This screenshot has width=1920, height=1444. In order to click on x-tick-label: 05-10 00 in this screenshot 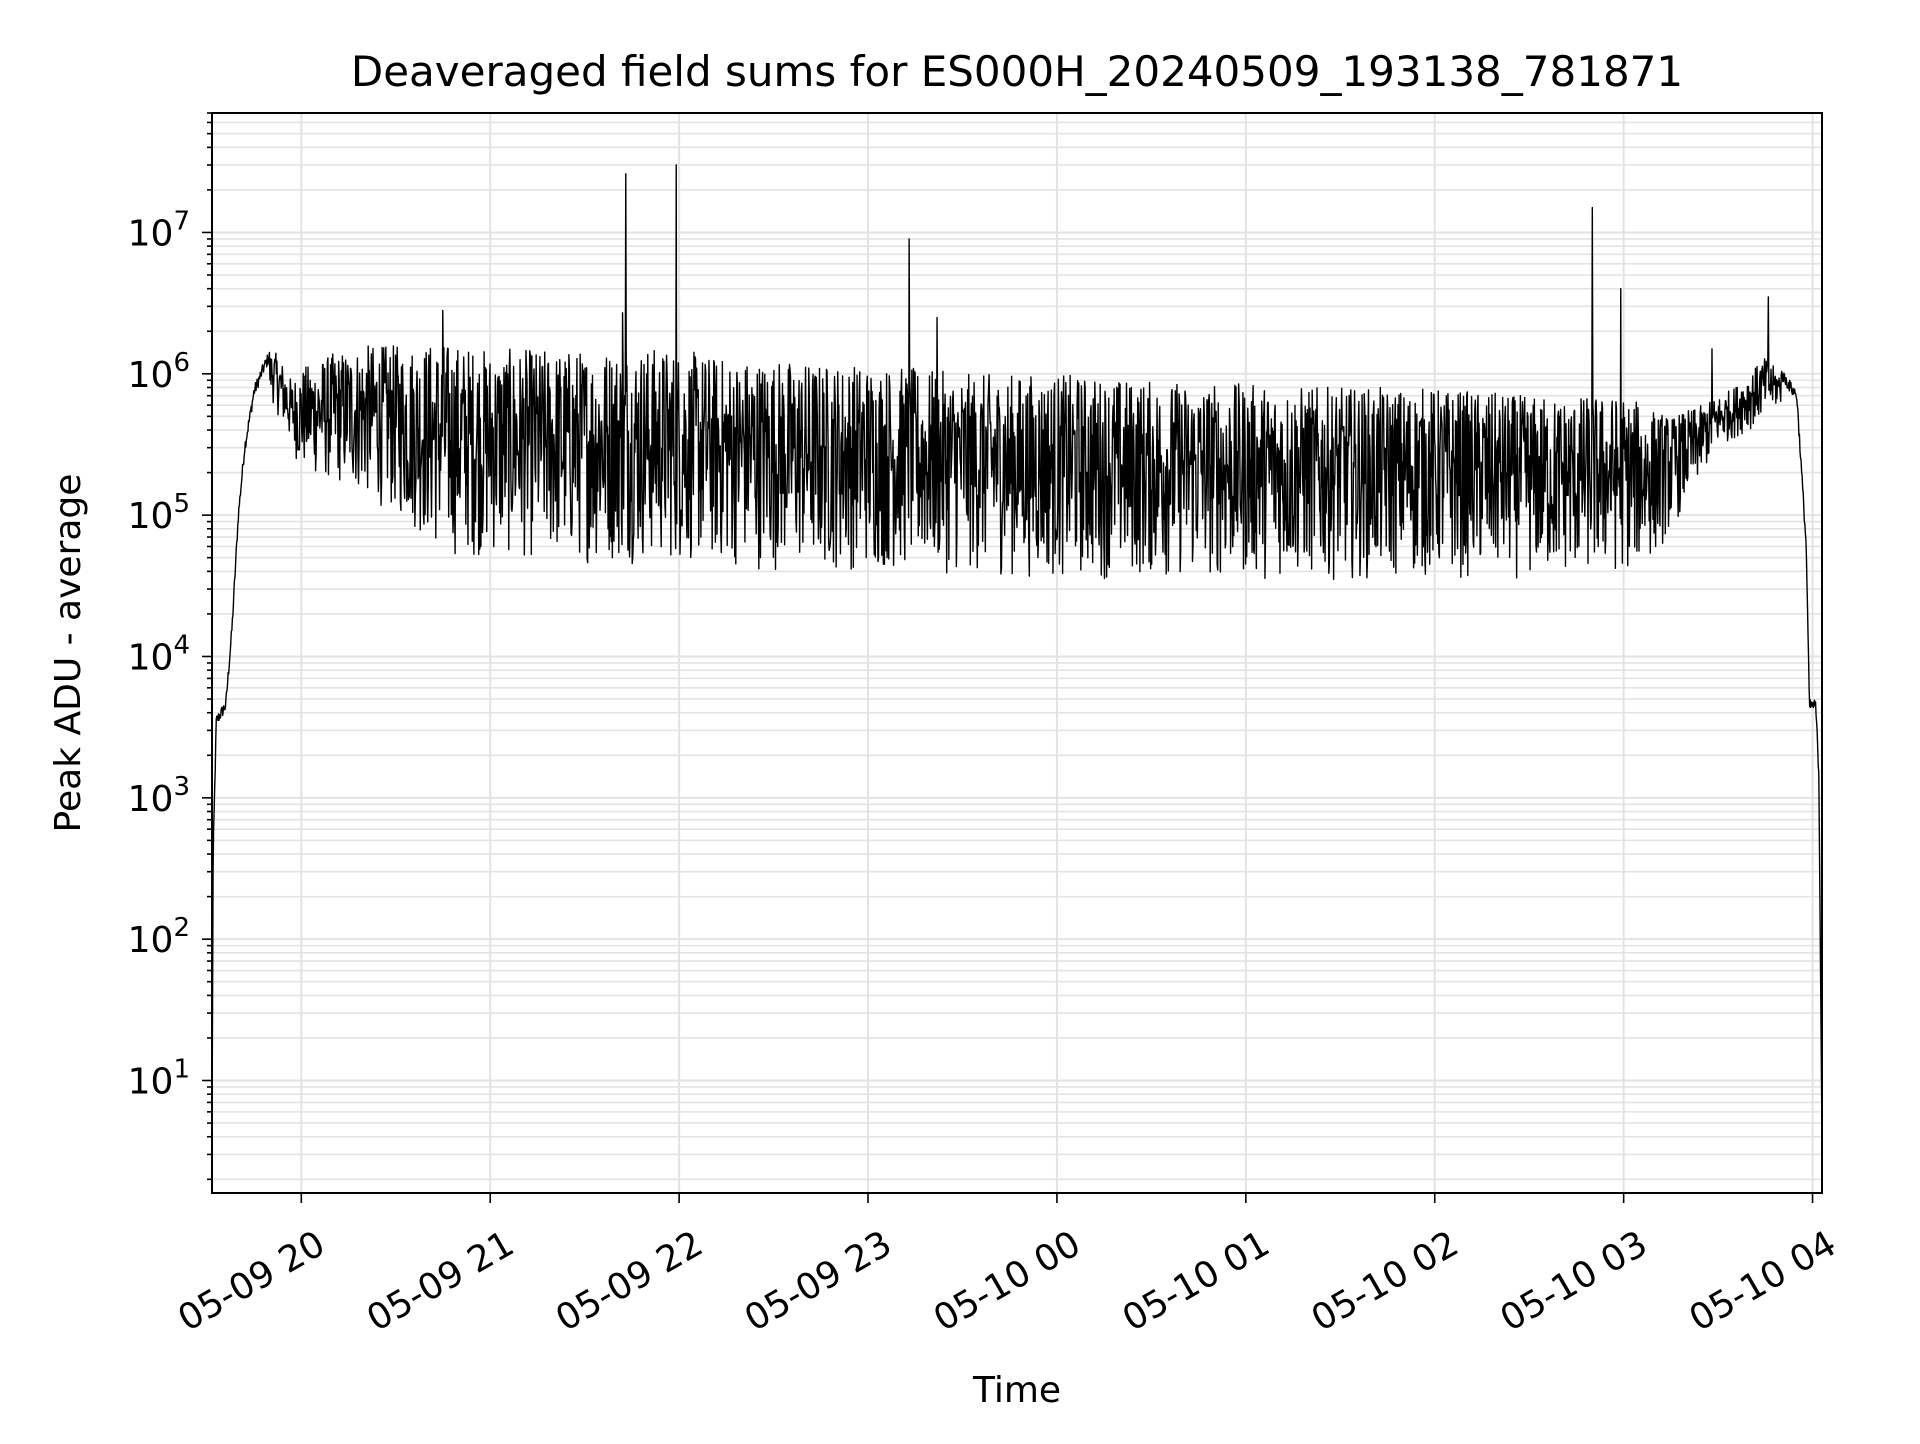, I will do `click(1007, 1281)`.